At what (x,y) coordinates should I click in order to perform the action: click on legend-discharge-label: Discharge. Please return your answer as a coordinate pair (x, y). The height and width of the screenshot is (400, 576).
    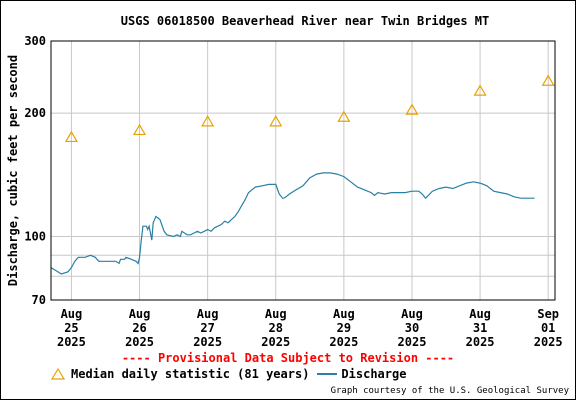
    Looking at the image, I should click on (374, 374).